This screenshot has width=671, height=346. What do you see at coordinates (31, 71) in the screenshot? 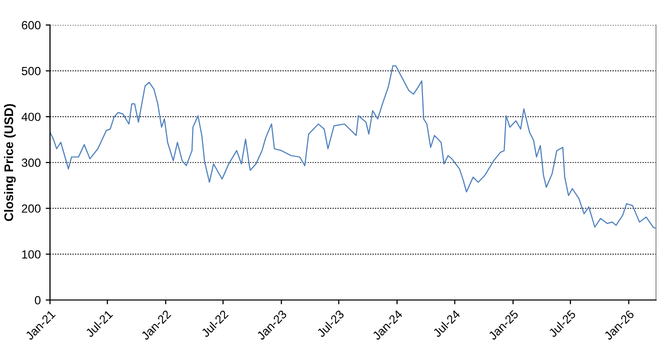
I see `y-tick-label: 500` at bounding box center [31, 71].